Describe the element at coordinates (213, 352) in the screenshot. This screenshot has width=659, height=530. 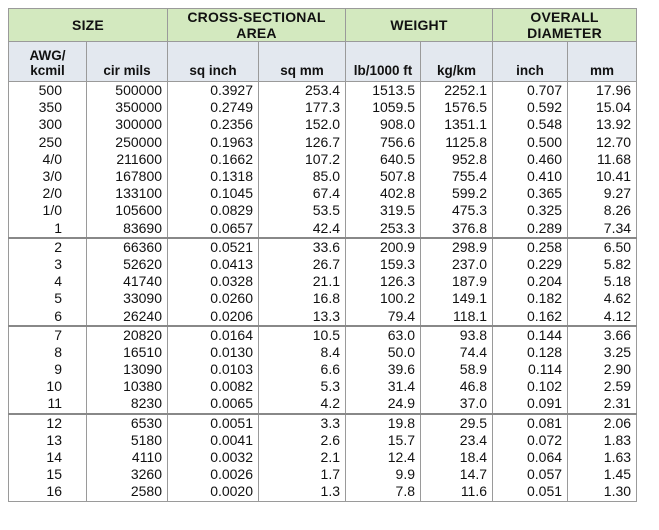
I see `table-cell: 0.0130` at that location.